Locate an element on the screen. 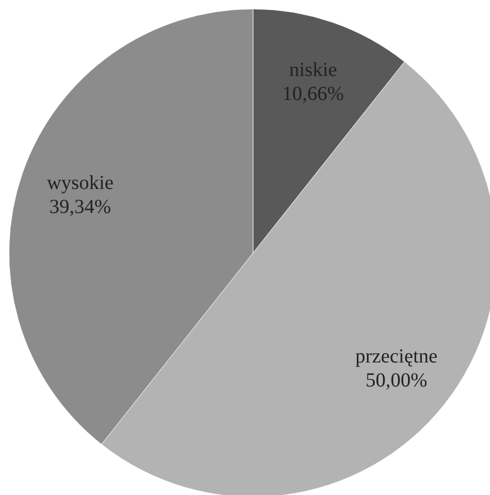  slice-label: wysokie is located at coordinates (80, 183).